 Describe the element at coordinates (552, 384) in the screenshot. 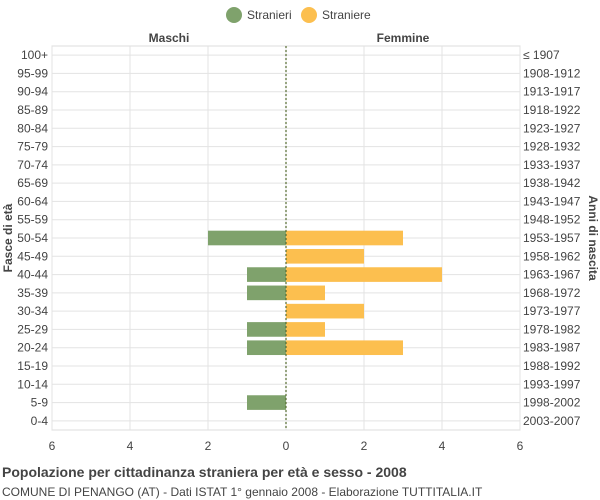

I see `birth-year-tick-label: 1993-1997` at that location.